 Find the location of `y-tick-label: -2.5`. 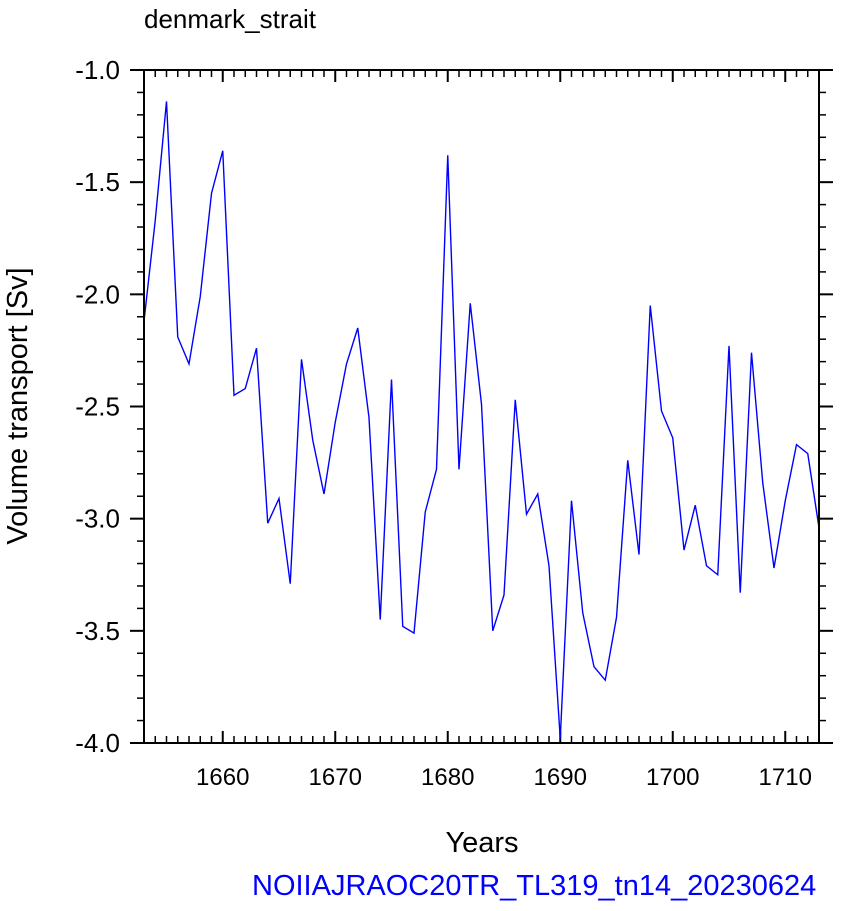

y-tick-label: -2.5 is located at coordinates (97, 407).